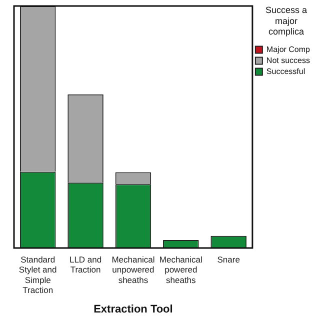  What do you see at coordinates (181, 269) in the screenshot?
I see `x-tick-label: Mechanical powered sheaths` at bounding box center [181, 269].